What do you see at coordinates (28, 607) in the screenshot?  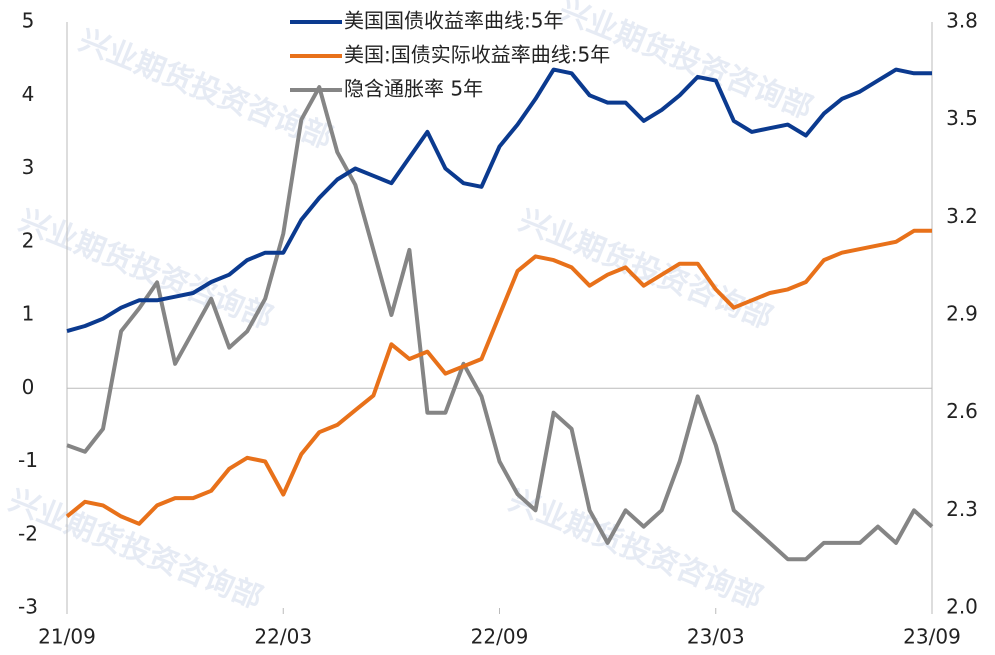 I see `y-tick-label: -3` at bounding box center [28, 607].